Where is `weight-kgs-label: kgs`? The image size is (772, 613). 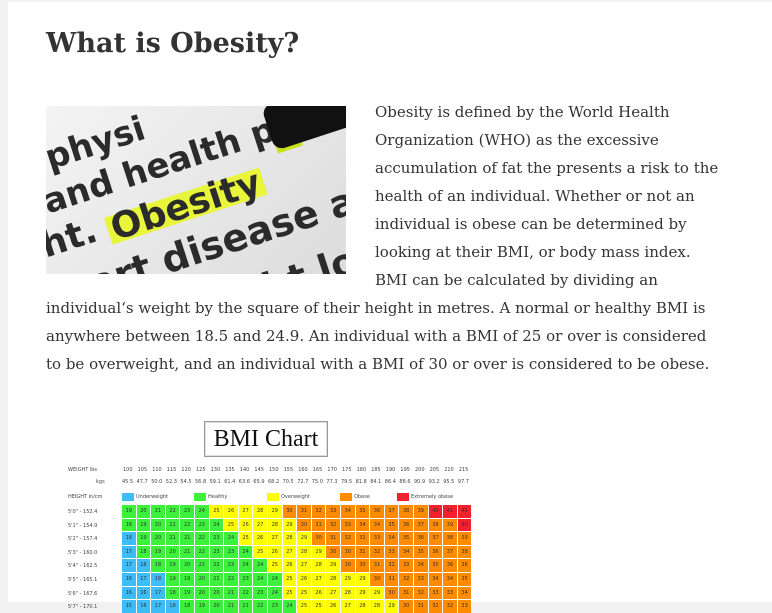 weight-kgs-label: kgs is located at coordinates (100, 482).